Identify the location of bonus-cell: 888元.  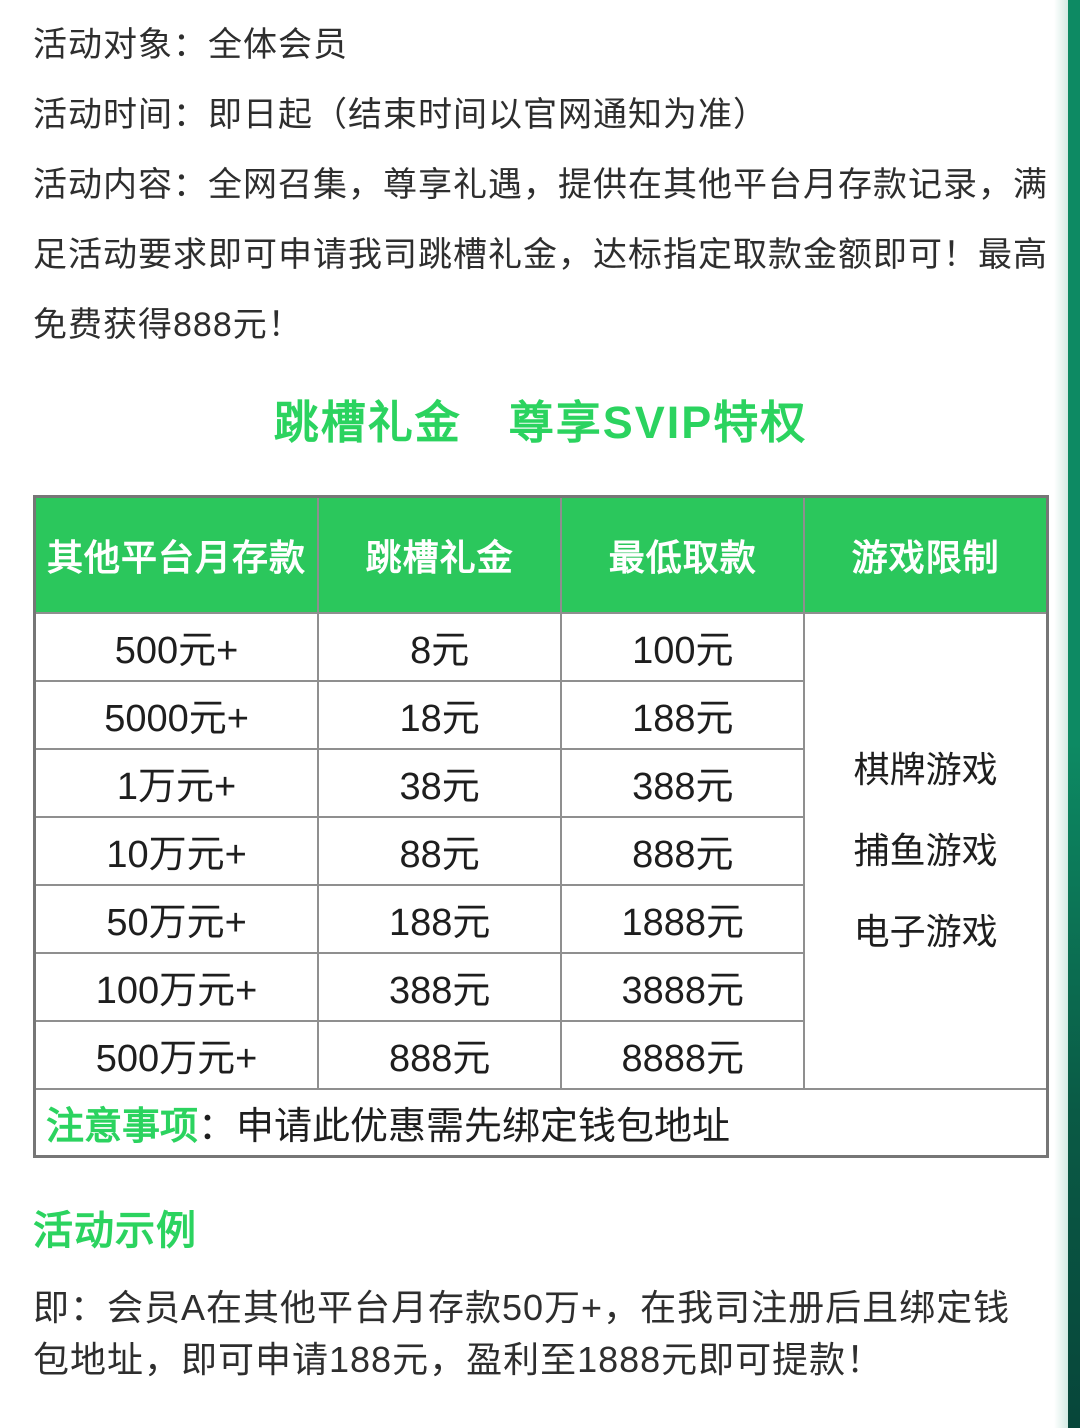
(440, 1054).